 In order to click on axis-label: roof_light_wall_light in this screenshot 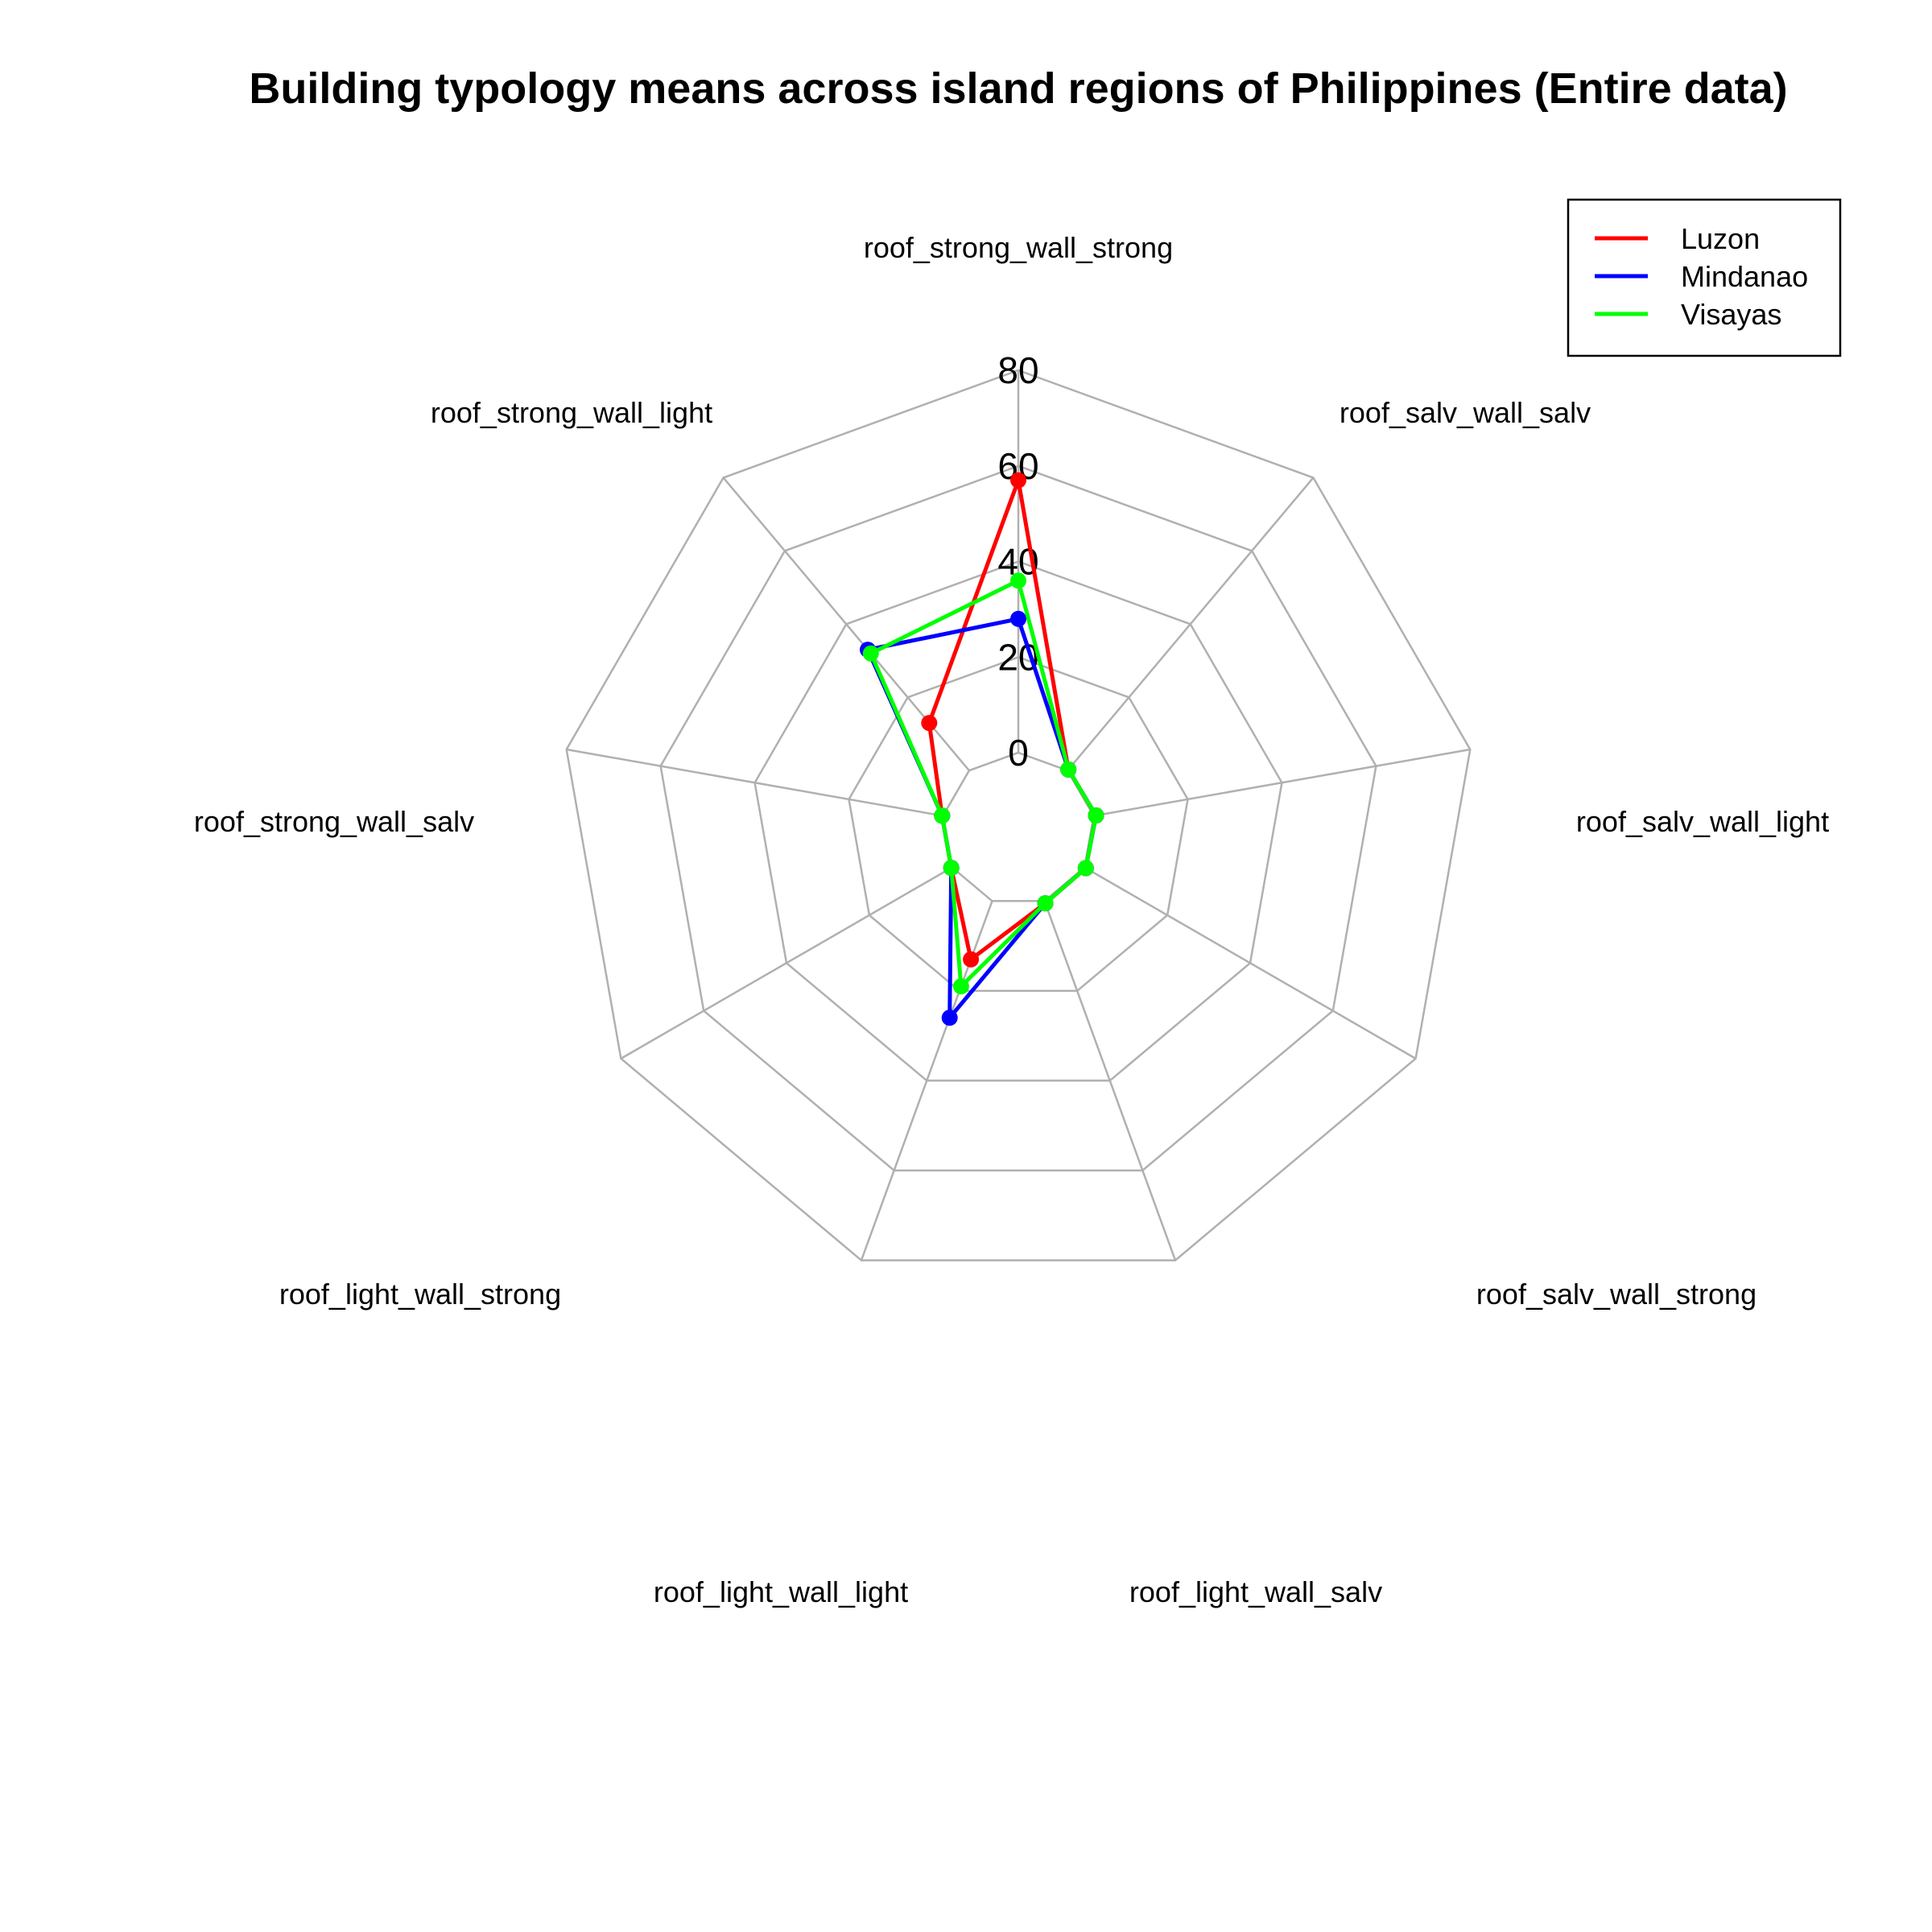, I will do `click(781, 1591)`.